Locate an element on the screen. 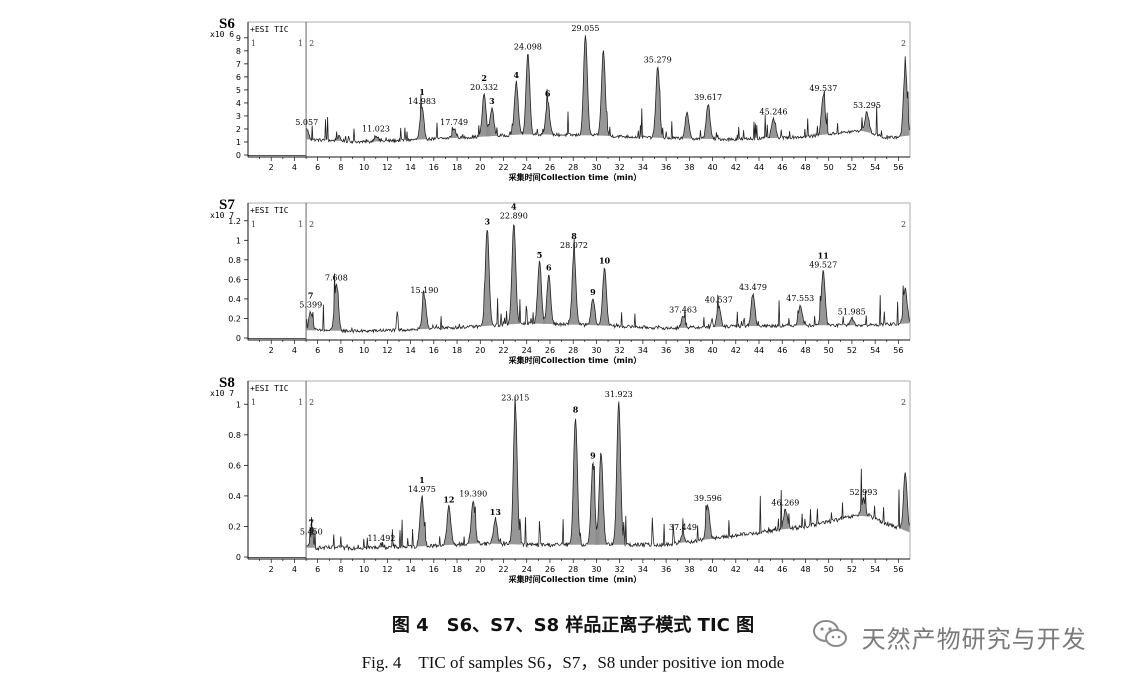  x-tick-label: 56 is located at coordinates (898, 569).